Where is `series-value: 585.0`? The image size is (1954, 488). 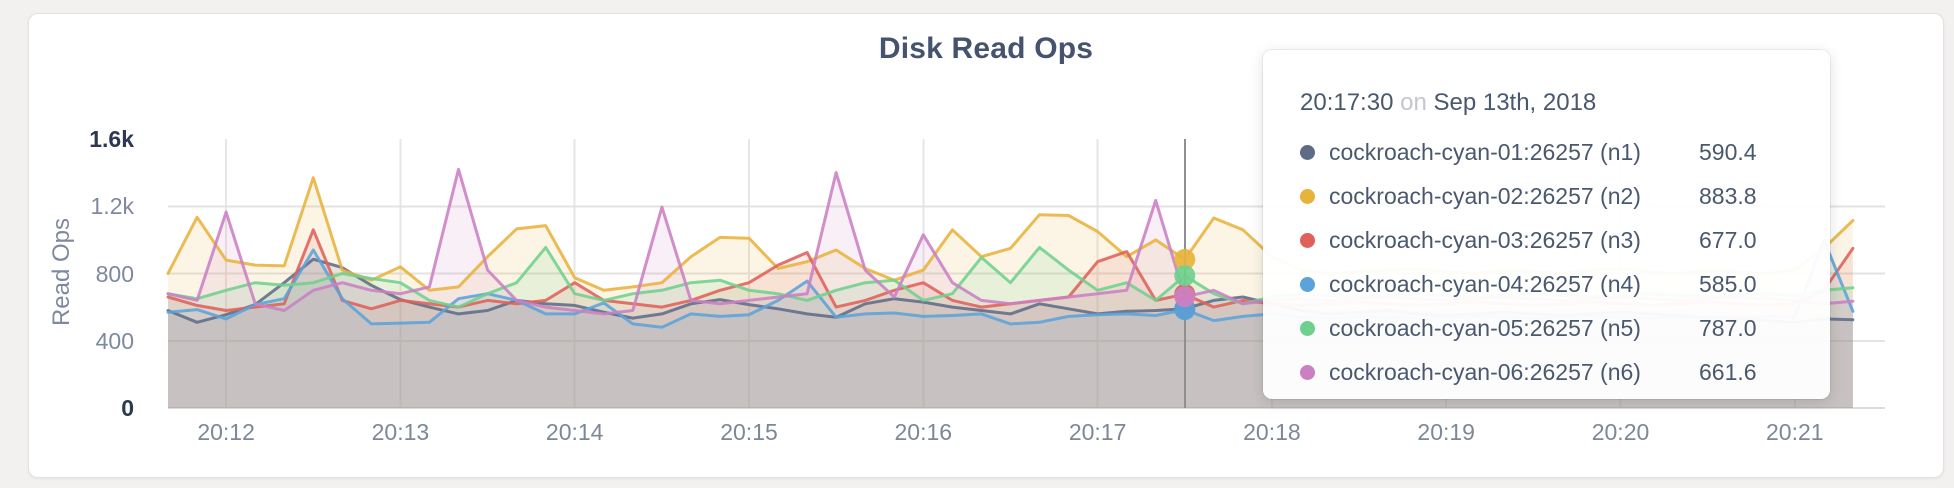
series-value: 585.0 is located at coordinates (1728, 283).